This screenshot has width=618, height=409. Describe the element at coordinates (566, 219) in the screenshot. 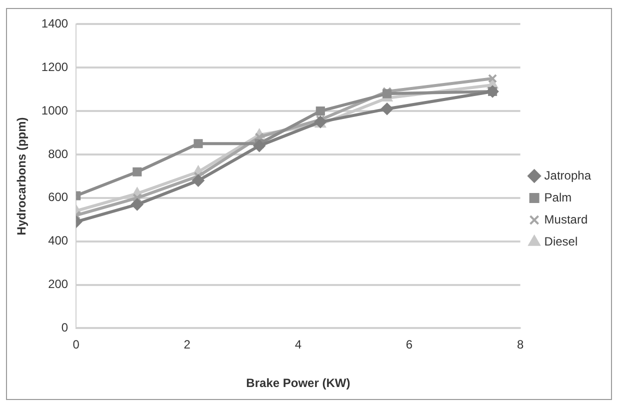

I see `legend-label: Mustard` at that location.